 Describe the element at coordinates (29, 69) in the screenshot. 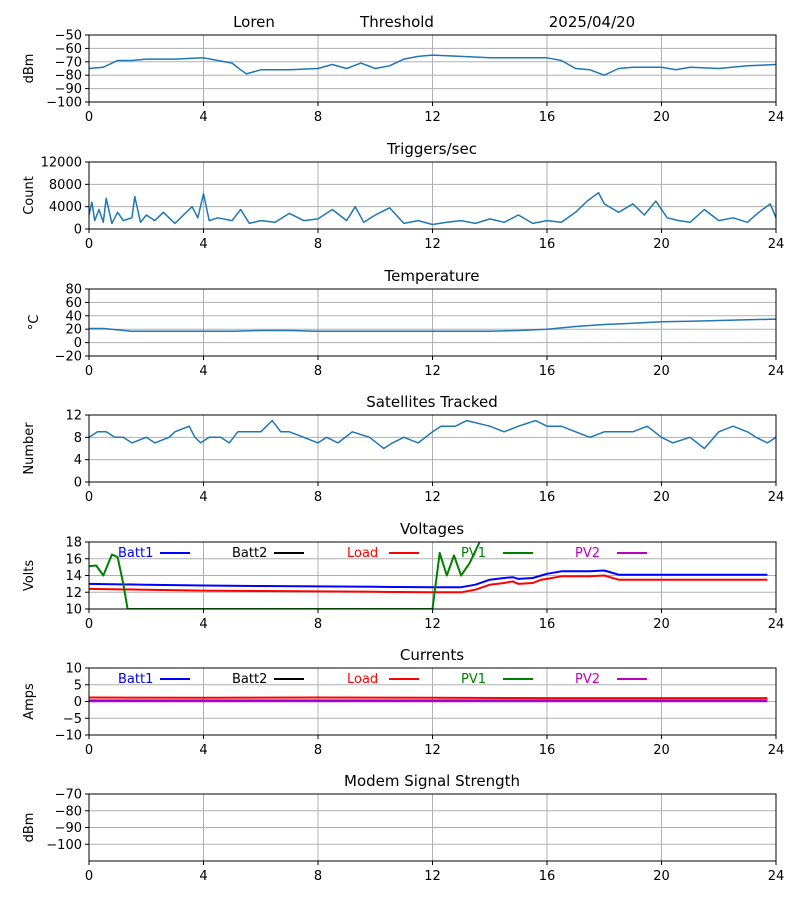

I see `y-axis-label: dBm` at that location.